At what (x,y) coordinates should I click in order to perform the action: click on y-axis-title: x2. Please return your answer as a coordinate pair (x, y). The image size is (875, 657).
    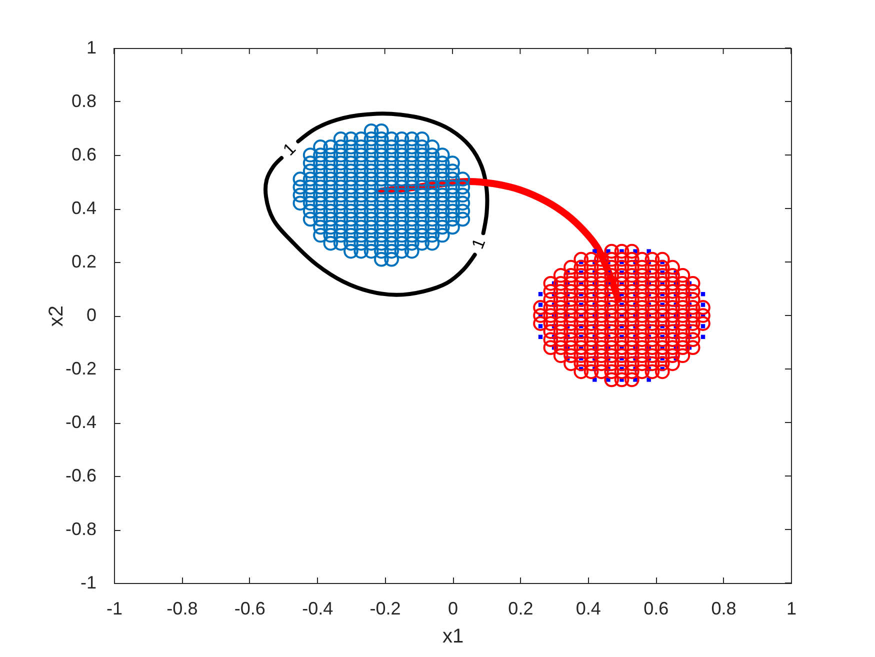
    Looking at the image, I should click on (56, 316).